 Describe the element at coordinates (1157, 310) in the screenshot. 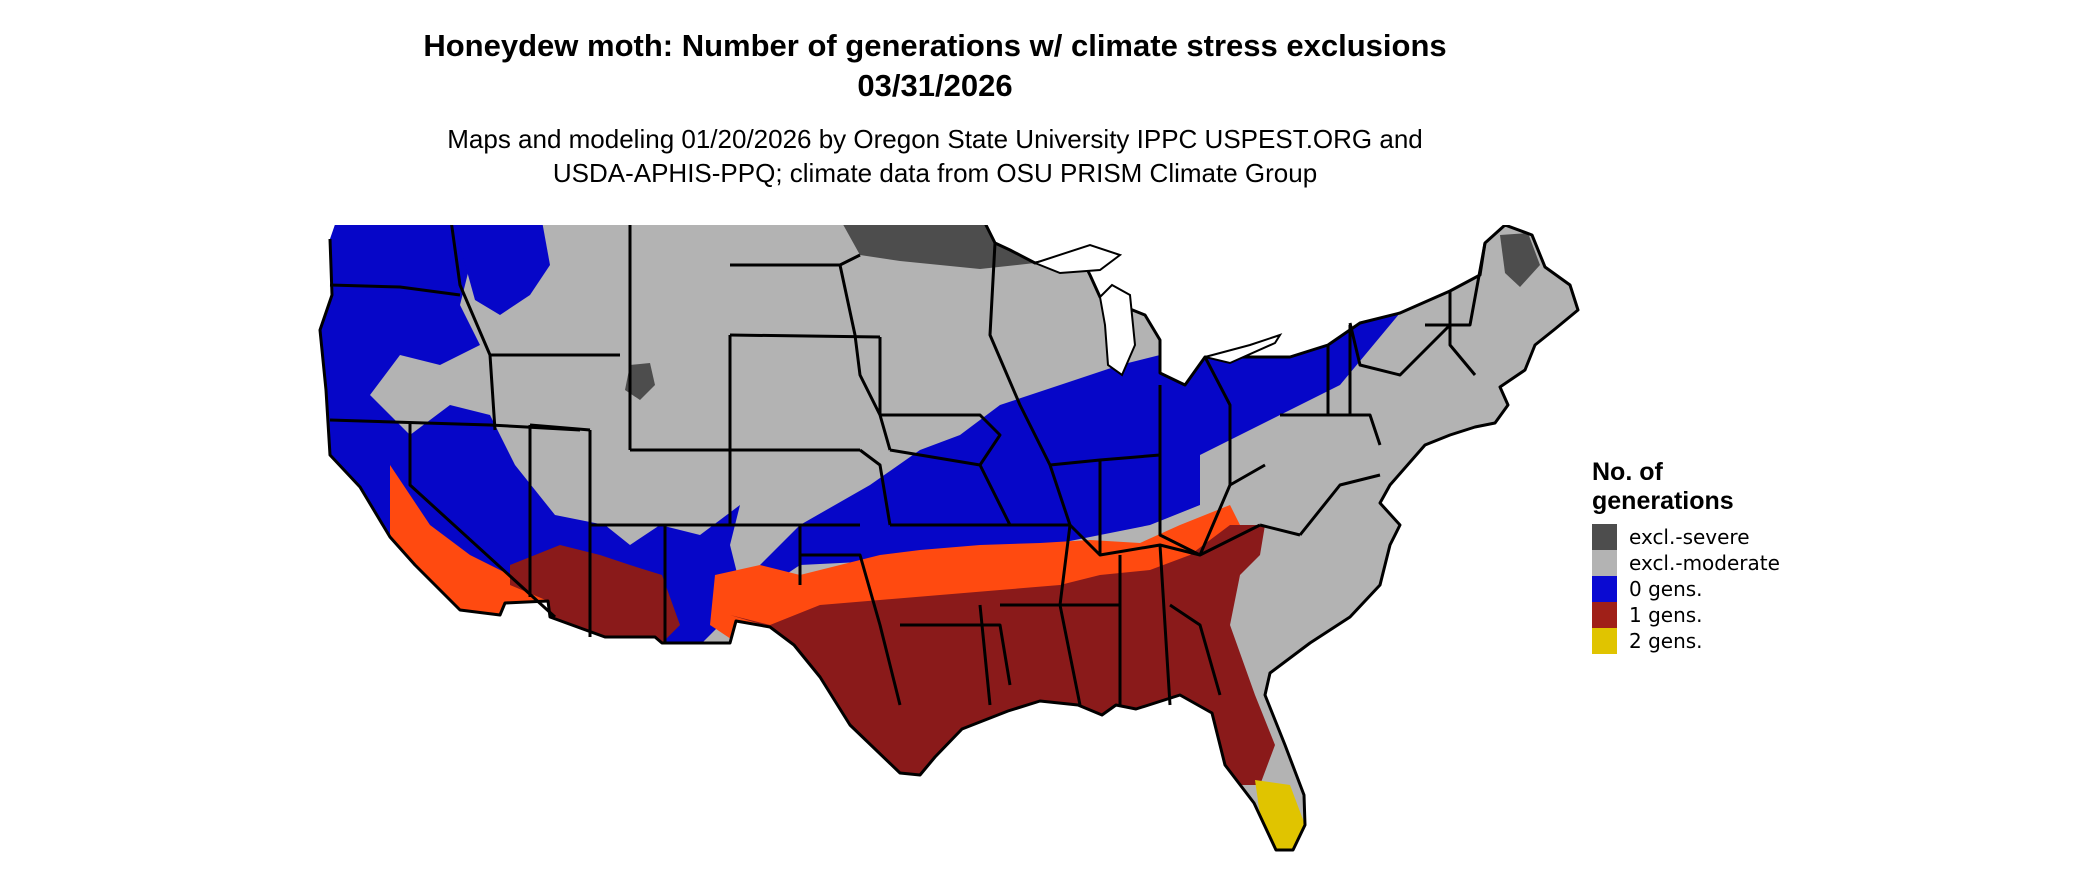

I see `great-lakes` at that location.